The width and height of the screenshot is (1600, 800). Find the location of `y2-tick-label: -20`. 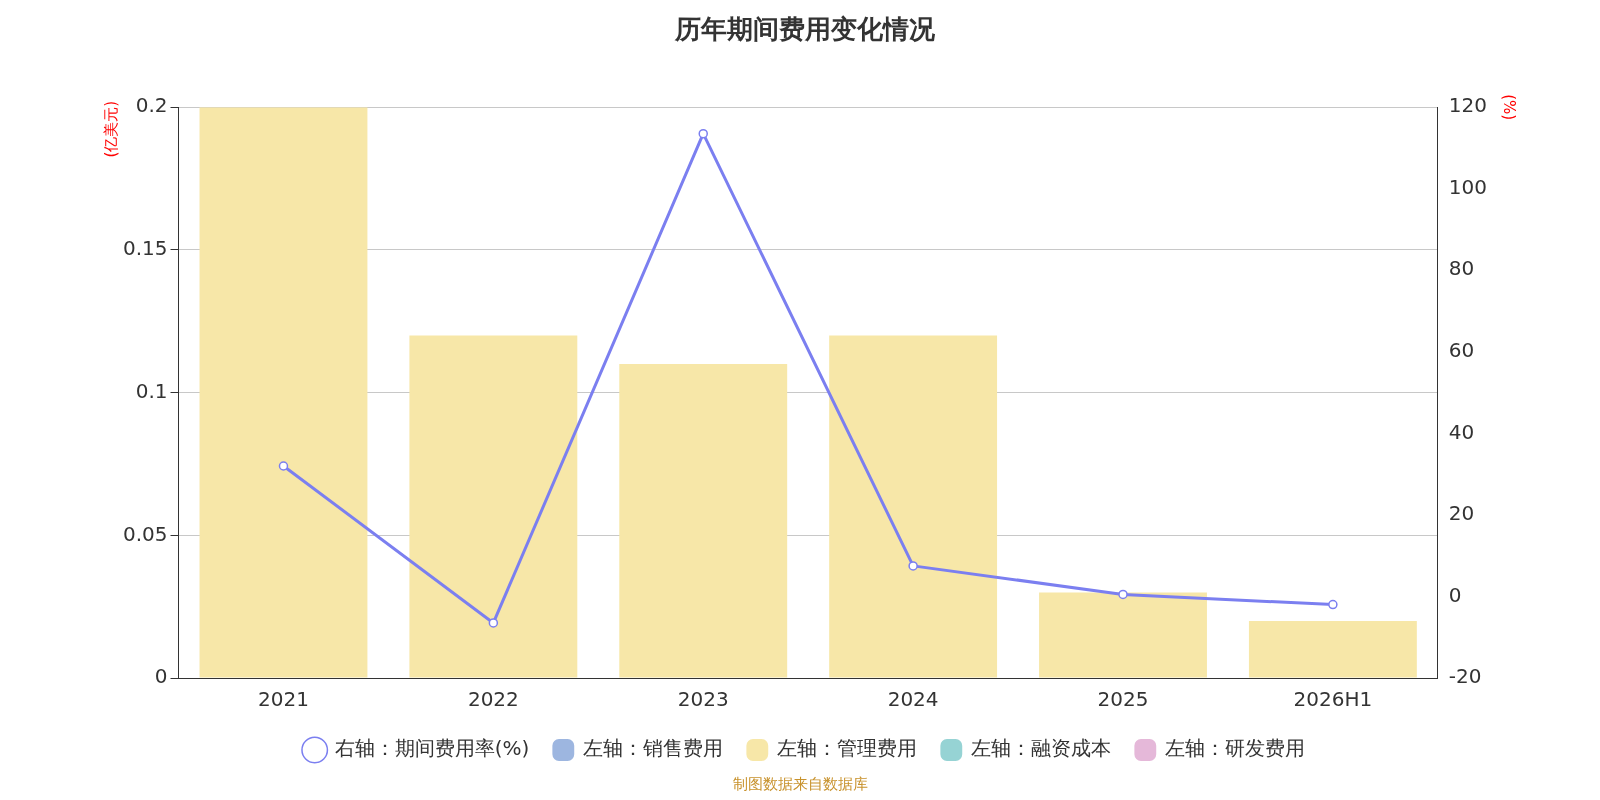

y2-tick-label: -20 is located at coordinates (1465, 676).